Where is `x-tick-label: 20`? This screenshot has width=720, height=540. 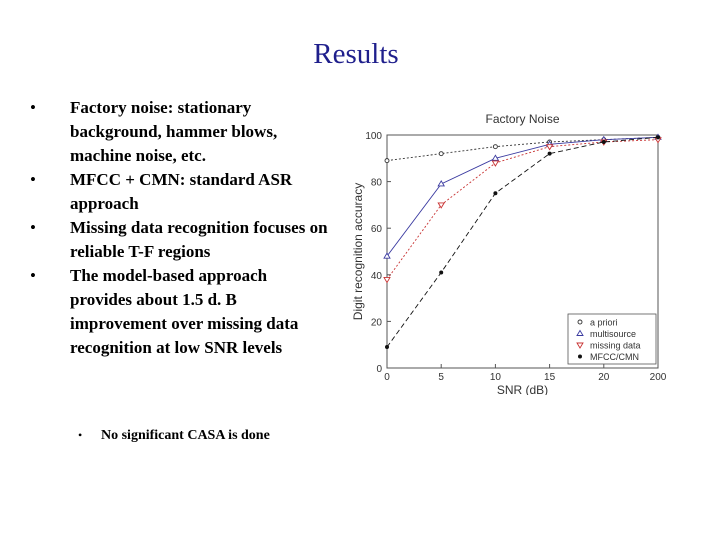
x-tick-label: 20 is located at coordinates (604, 377).